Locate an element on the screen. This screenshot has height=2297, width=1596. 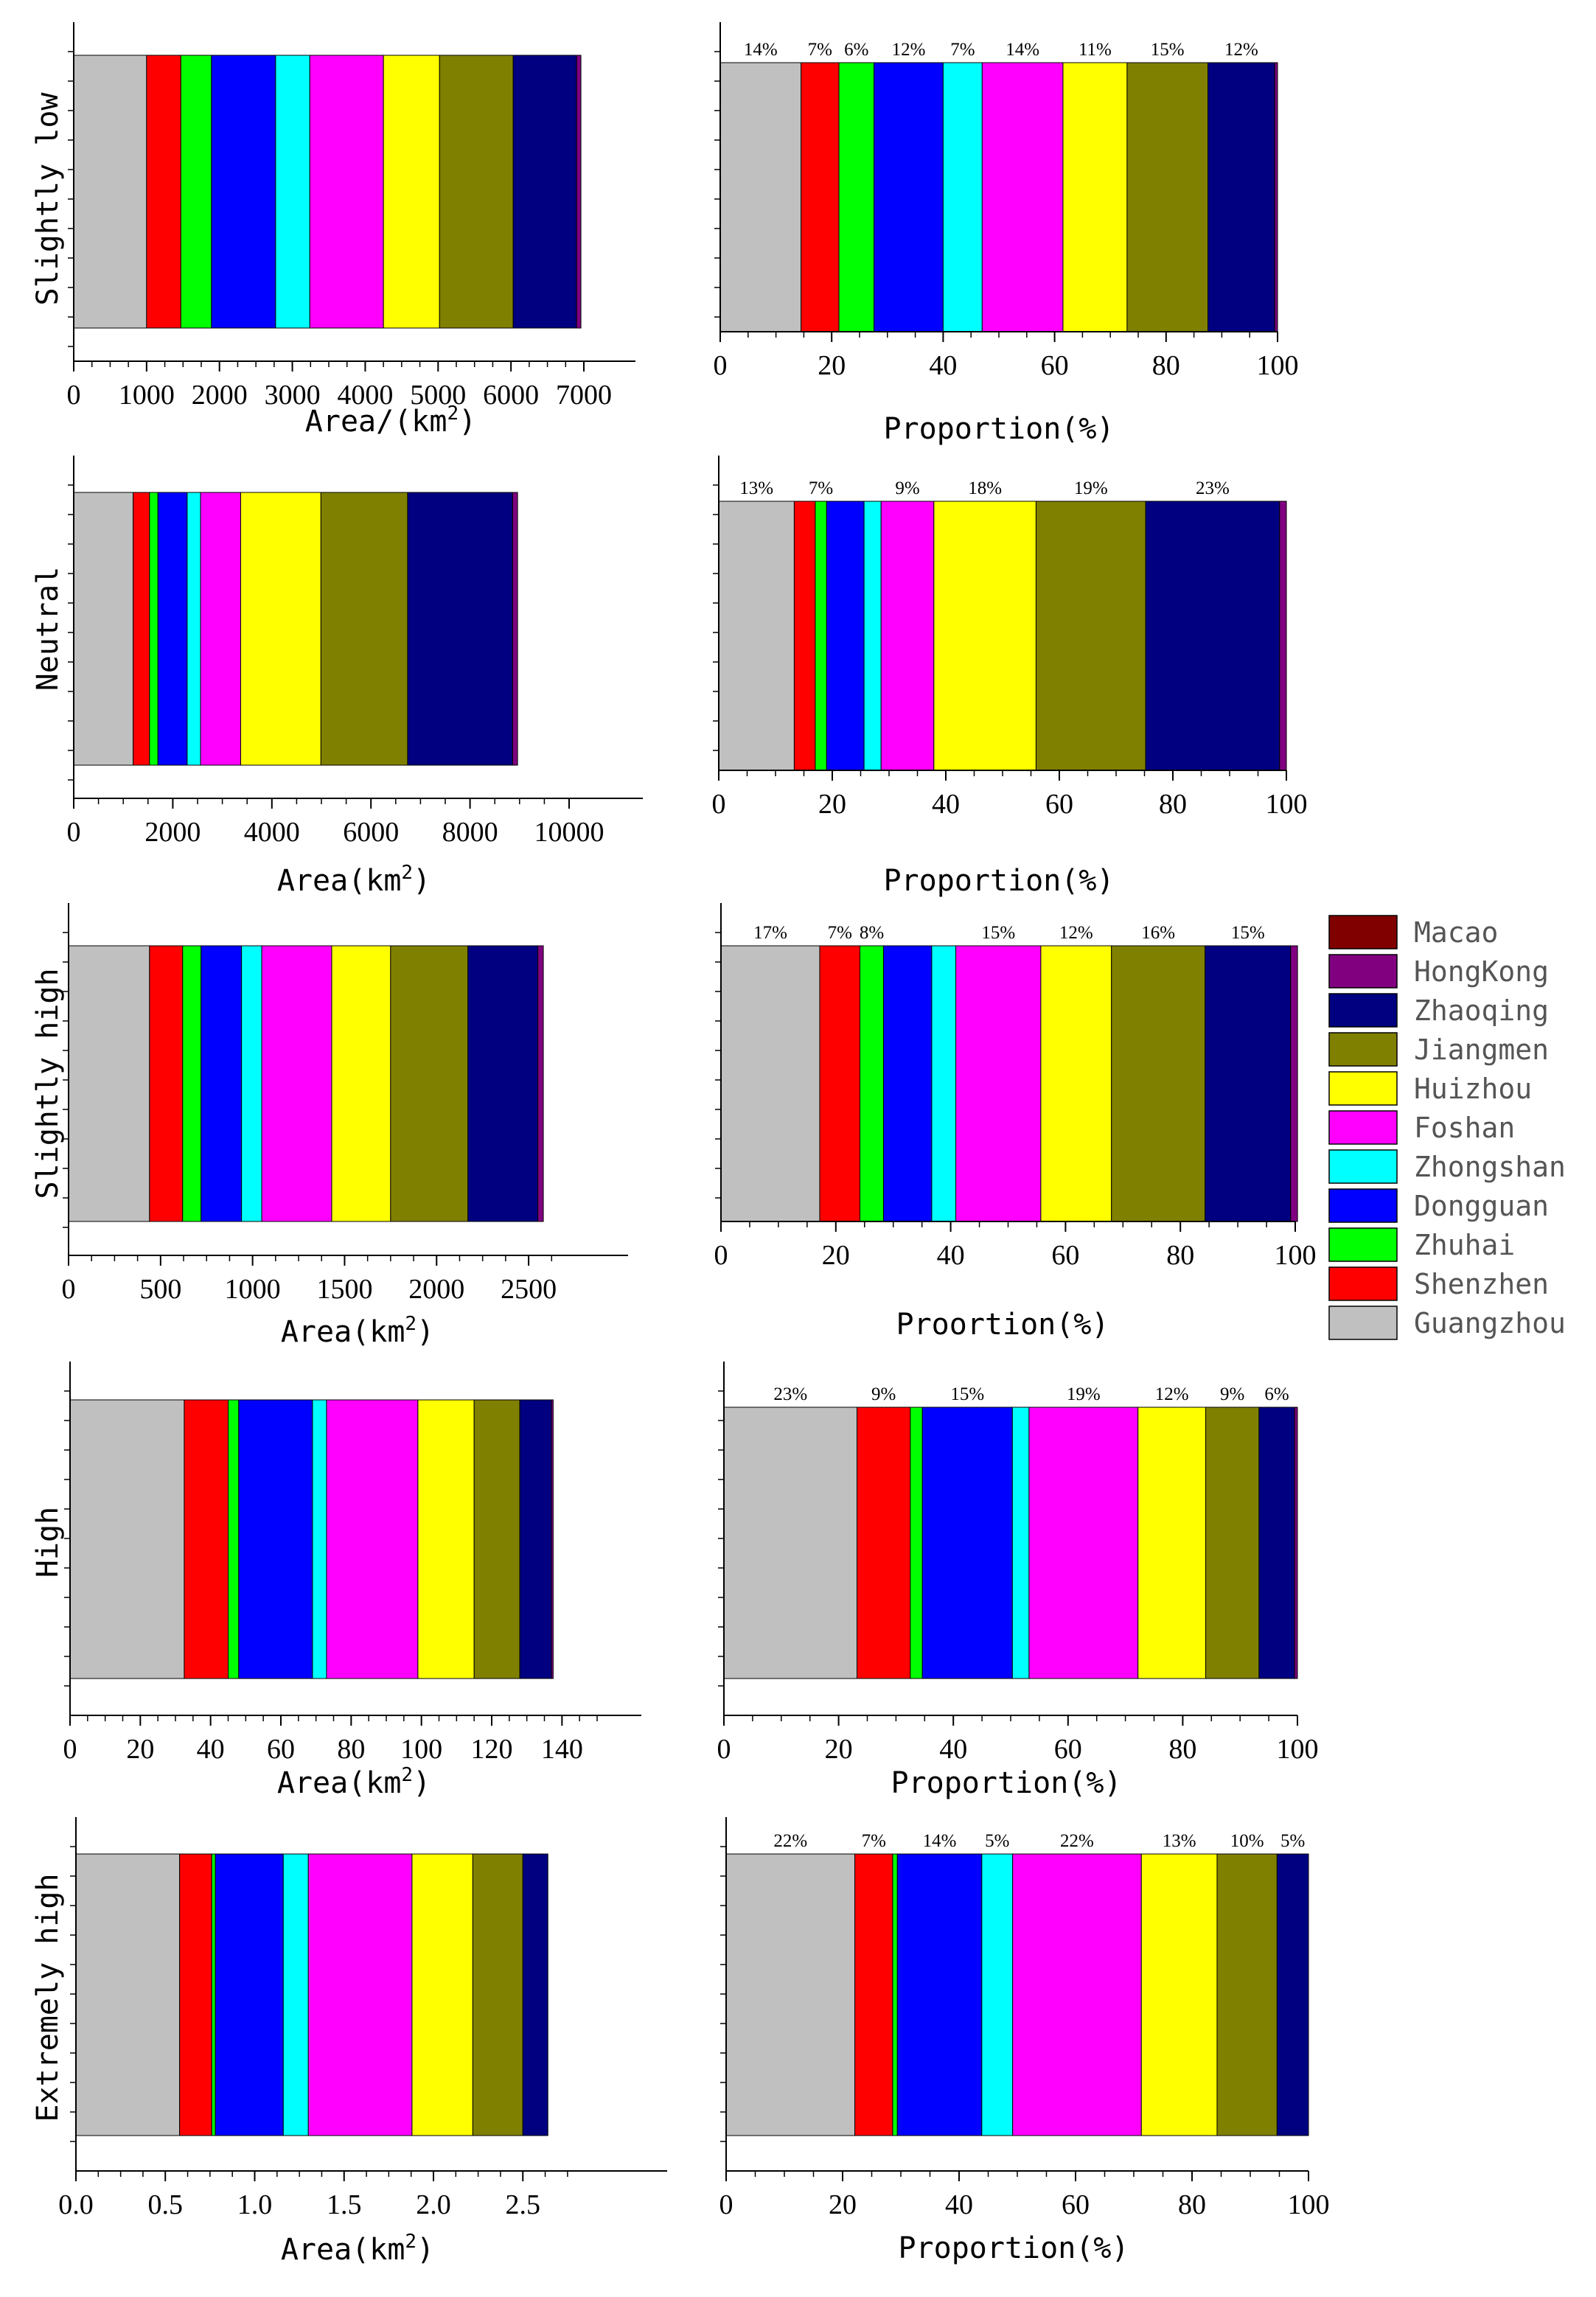
percent-label: 19% is located at coordinates (1091, 488).